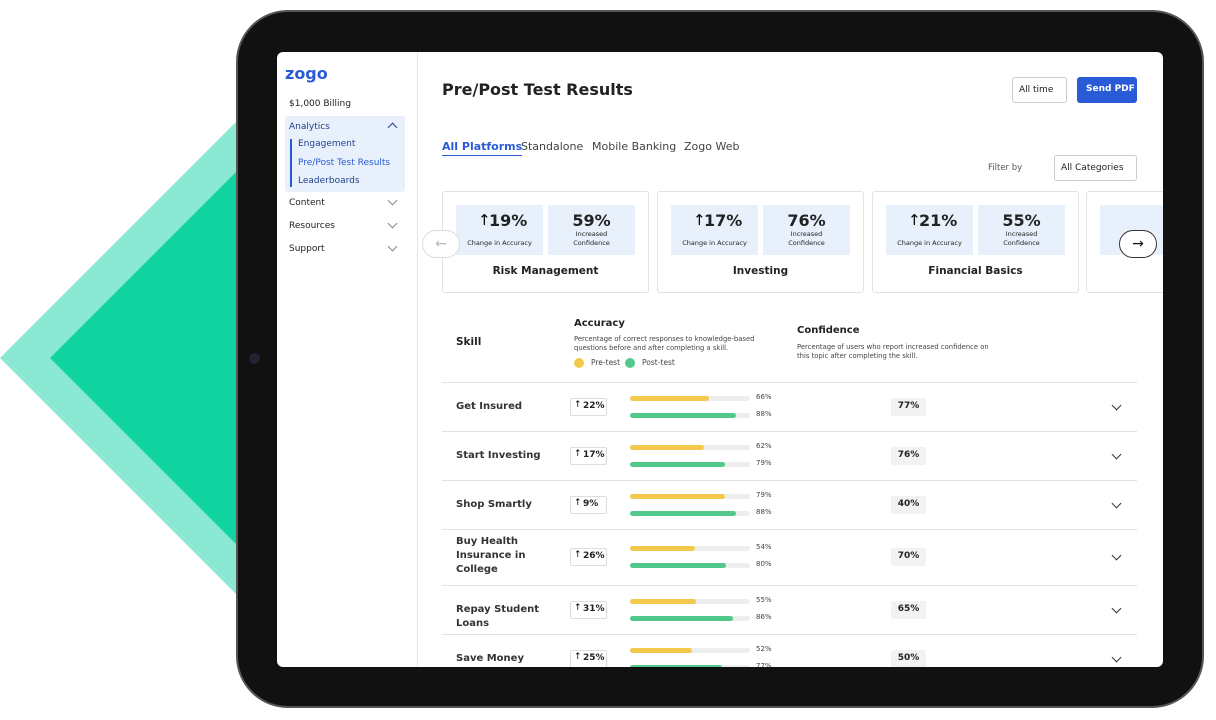 The width and height of the screenshot is (1216, 720). Describe the element at coordinates (1107, 90) in the screenshot. I see `send-pdf-button: Send PDF` at that location.